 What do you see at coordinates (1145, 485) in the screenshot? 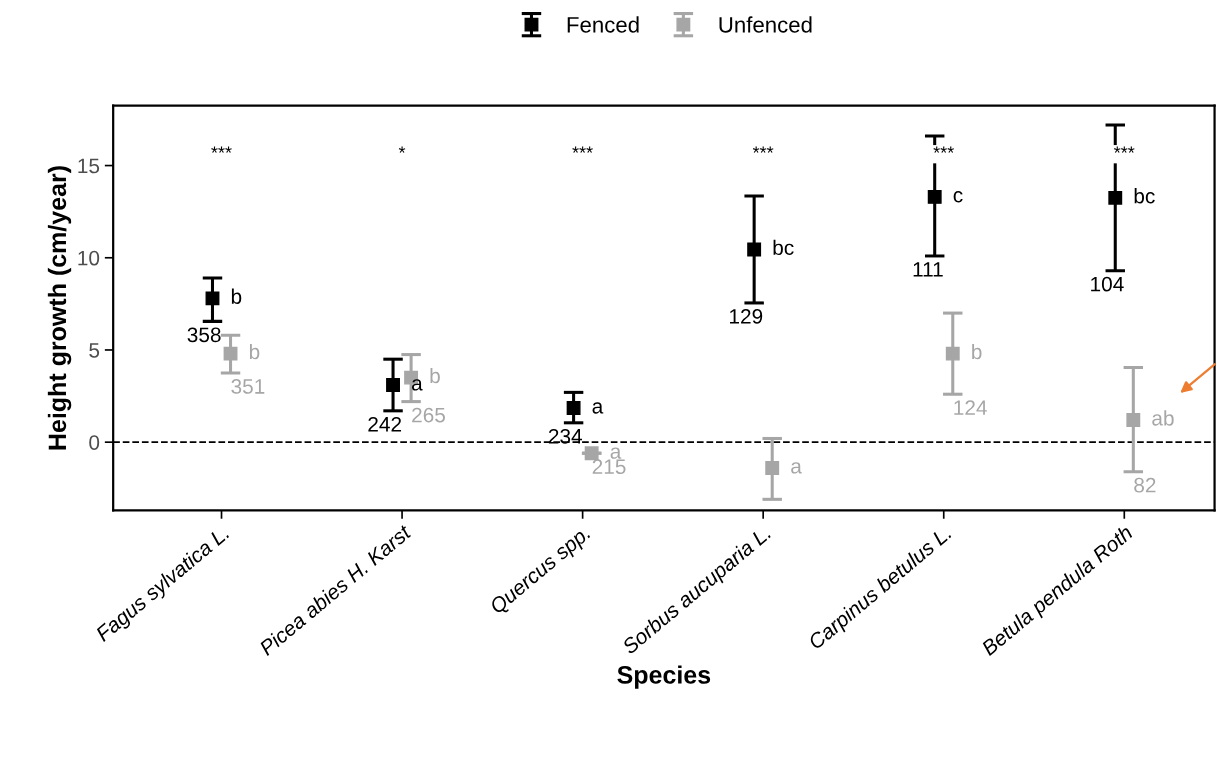
I see `annotation: 82` at bounding box center [1145, 485].